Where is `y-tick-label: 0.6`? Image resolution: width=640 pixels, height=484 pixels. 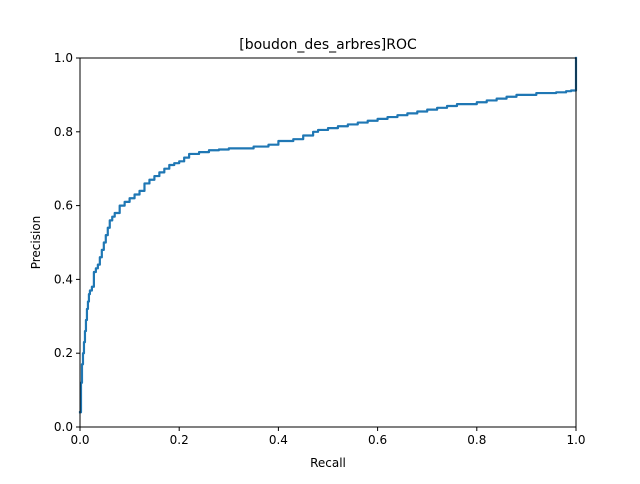
y-tick-label: 0.6 is located at coordinates (63, 206).